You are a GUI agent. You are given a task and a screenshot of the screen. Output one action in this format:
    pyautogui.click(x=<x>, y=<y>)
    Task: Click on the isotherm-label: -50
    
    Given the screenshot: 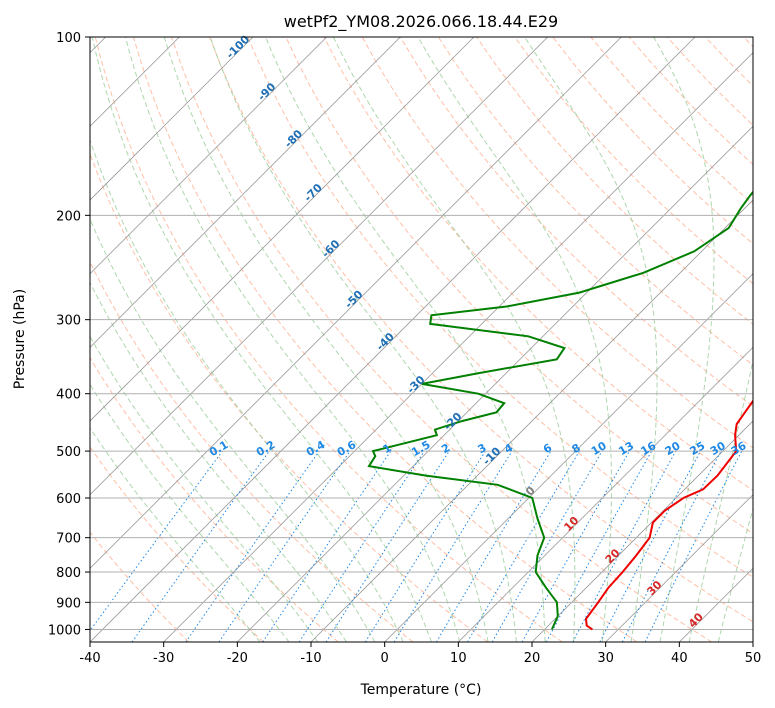 What is the action you would take?
    pyautogui.click(x=353, y=299)
    